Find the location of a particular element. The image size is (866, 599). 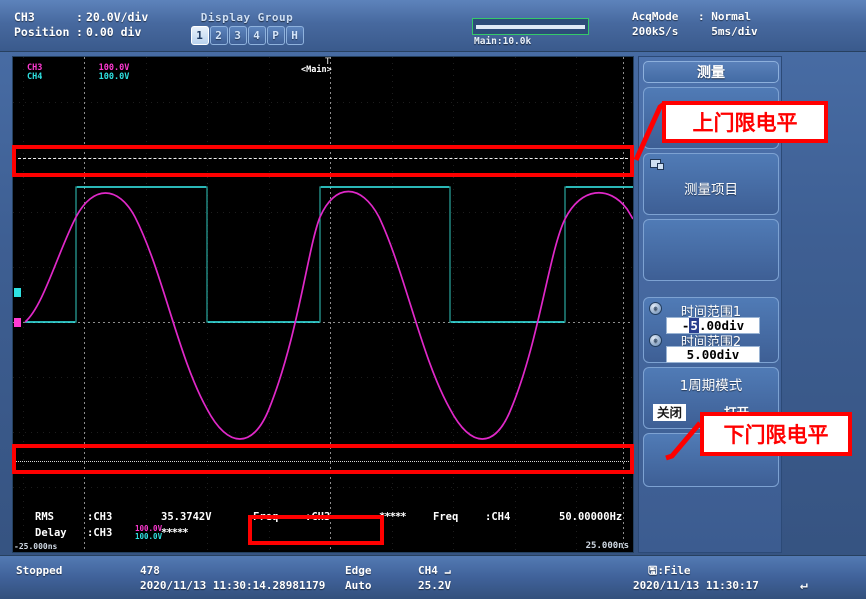

channel-voltdiv-value: 20.0V/div is located at coordinates (117, 17).